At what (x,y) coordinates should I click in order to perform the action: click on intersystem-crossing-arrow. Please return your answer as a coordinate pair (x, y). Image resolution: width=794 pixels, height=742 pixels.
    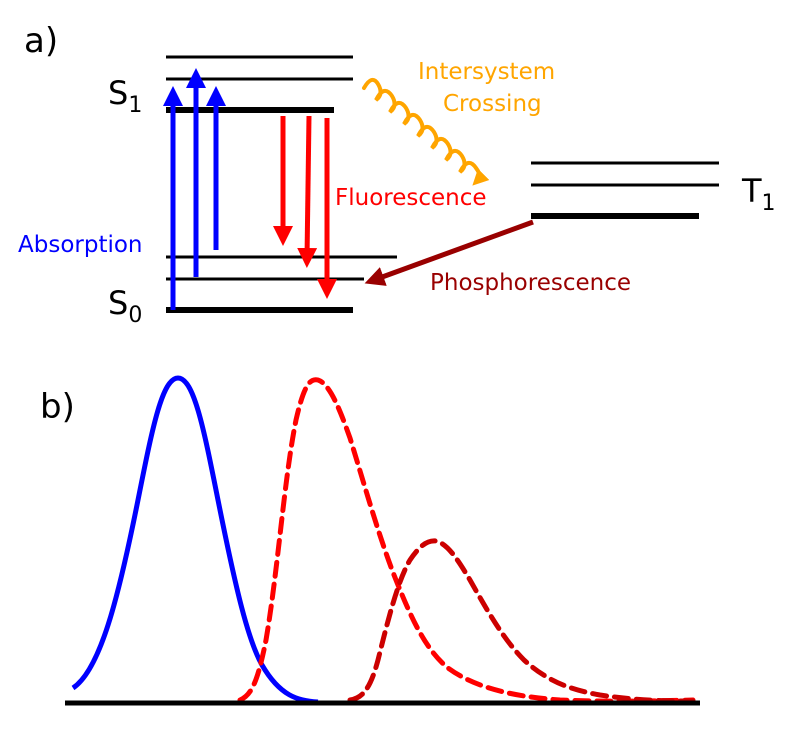
    Looking at the image, I should click on (426, 131).